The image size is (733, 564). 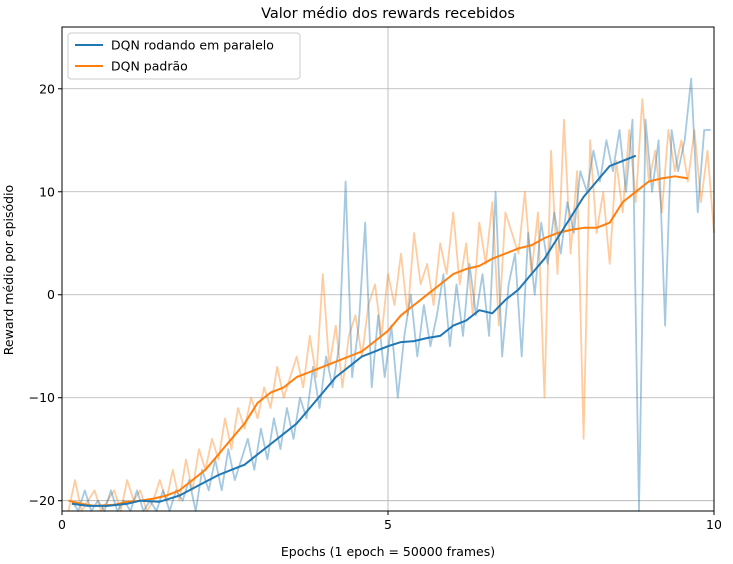 What do you see at coordinates (388, 14) in the screenshot?
I see `chart-title: Valor médio dos rewards recebidos` at bounding box center [388, 14].